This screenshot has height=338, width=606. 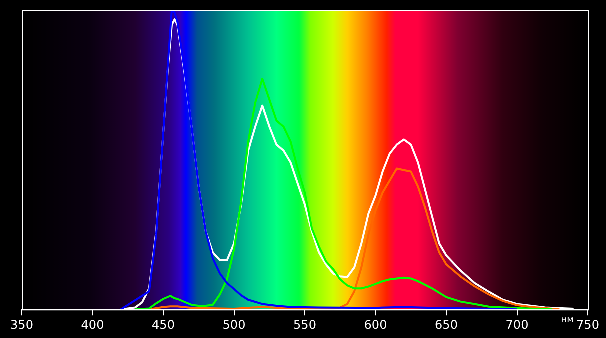 I want to click on x-tick-label: 450, so click(x=163, y=325).